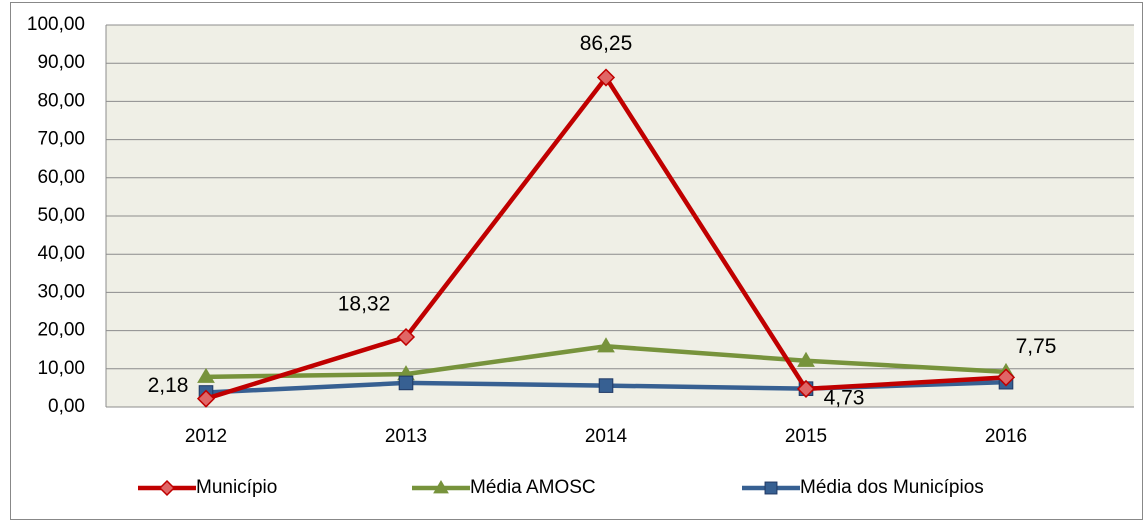  I want to click on legend-label: Média dos Municípios, so click(892, 487).